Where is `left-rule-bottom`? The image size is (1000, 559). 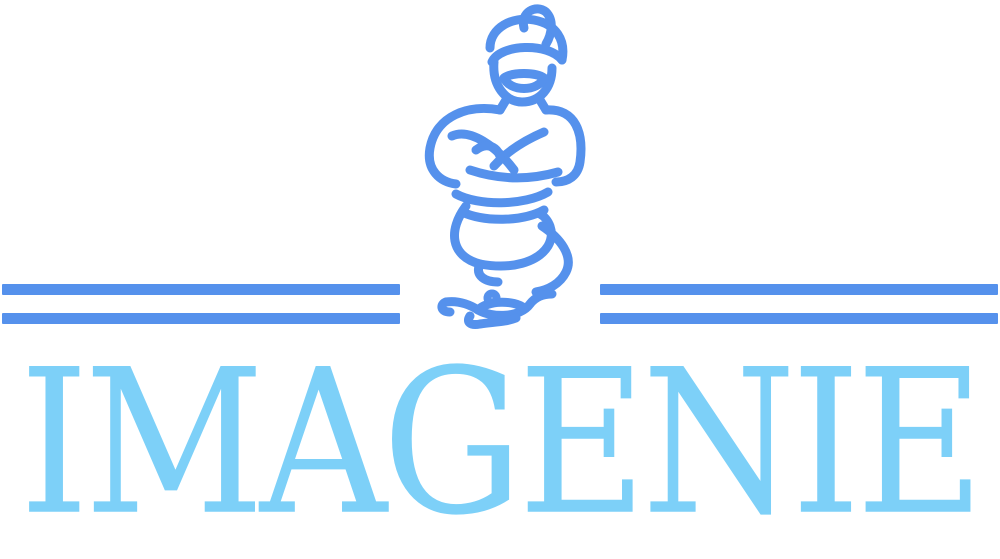 left-rule-bottom is located at coordinates (201, 318).